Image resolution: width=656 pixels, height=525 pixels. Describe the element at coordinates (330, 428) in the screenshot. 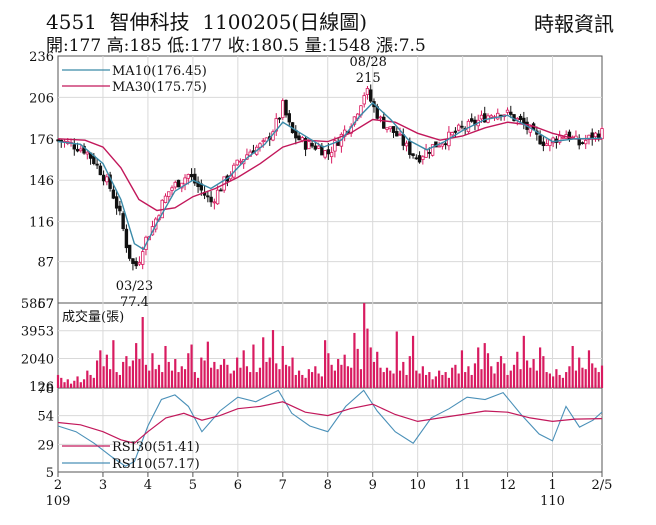

I see `rsi10-line` at that location.